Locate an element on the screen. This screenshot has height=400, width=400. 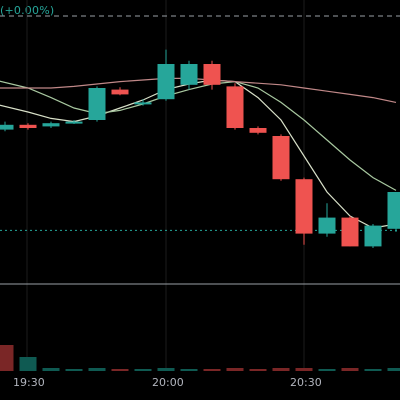
volume-bars-group is located at coordinates (200, 358).